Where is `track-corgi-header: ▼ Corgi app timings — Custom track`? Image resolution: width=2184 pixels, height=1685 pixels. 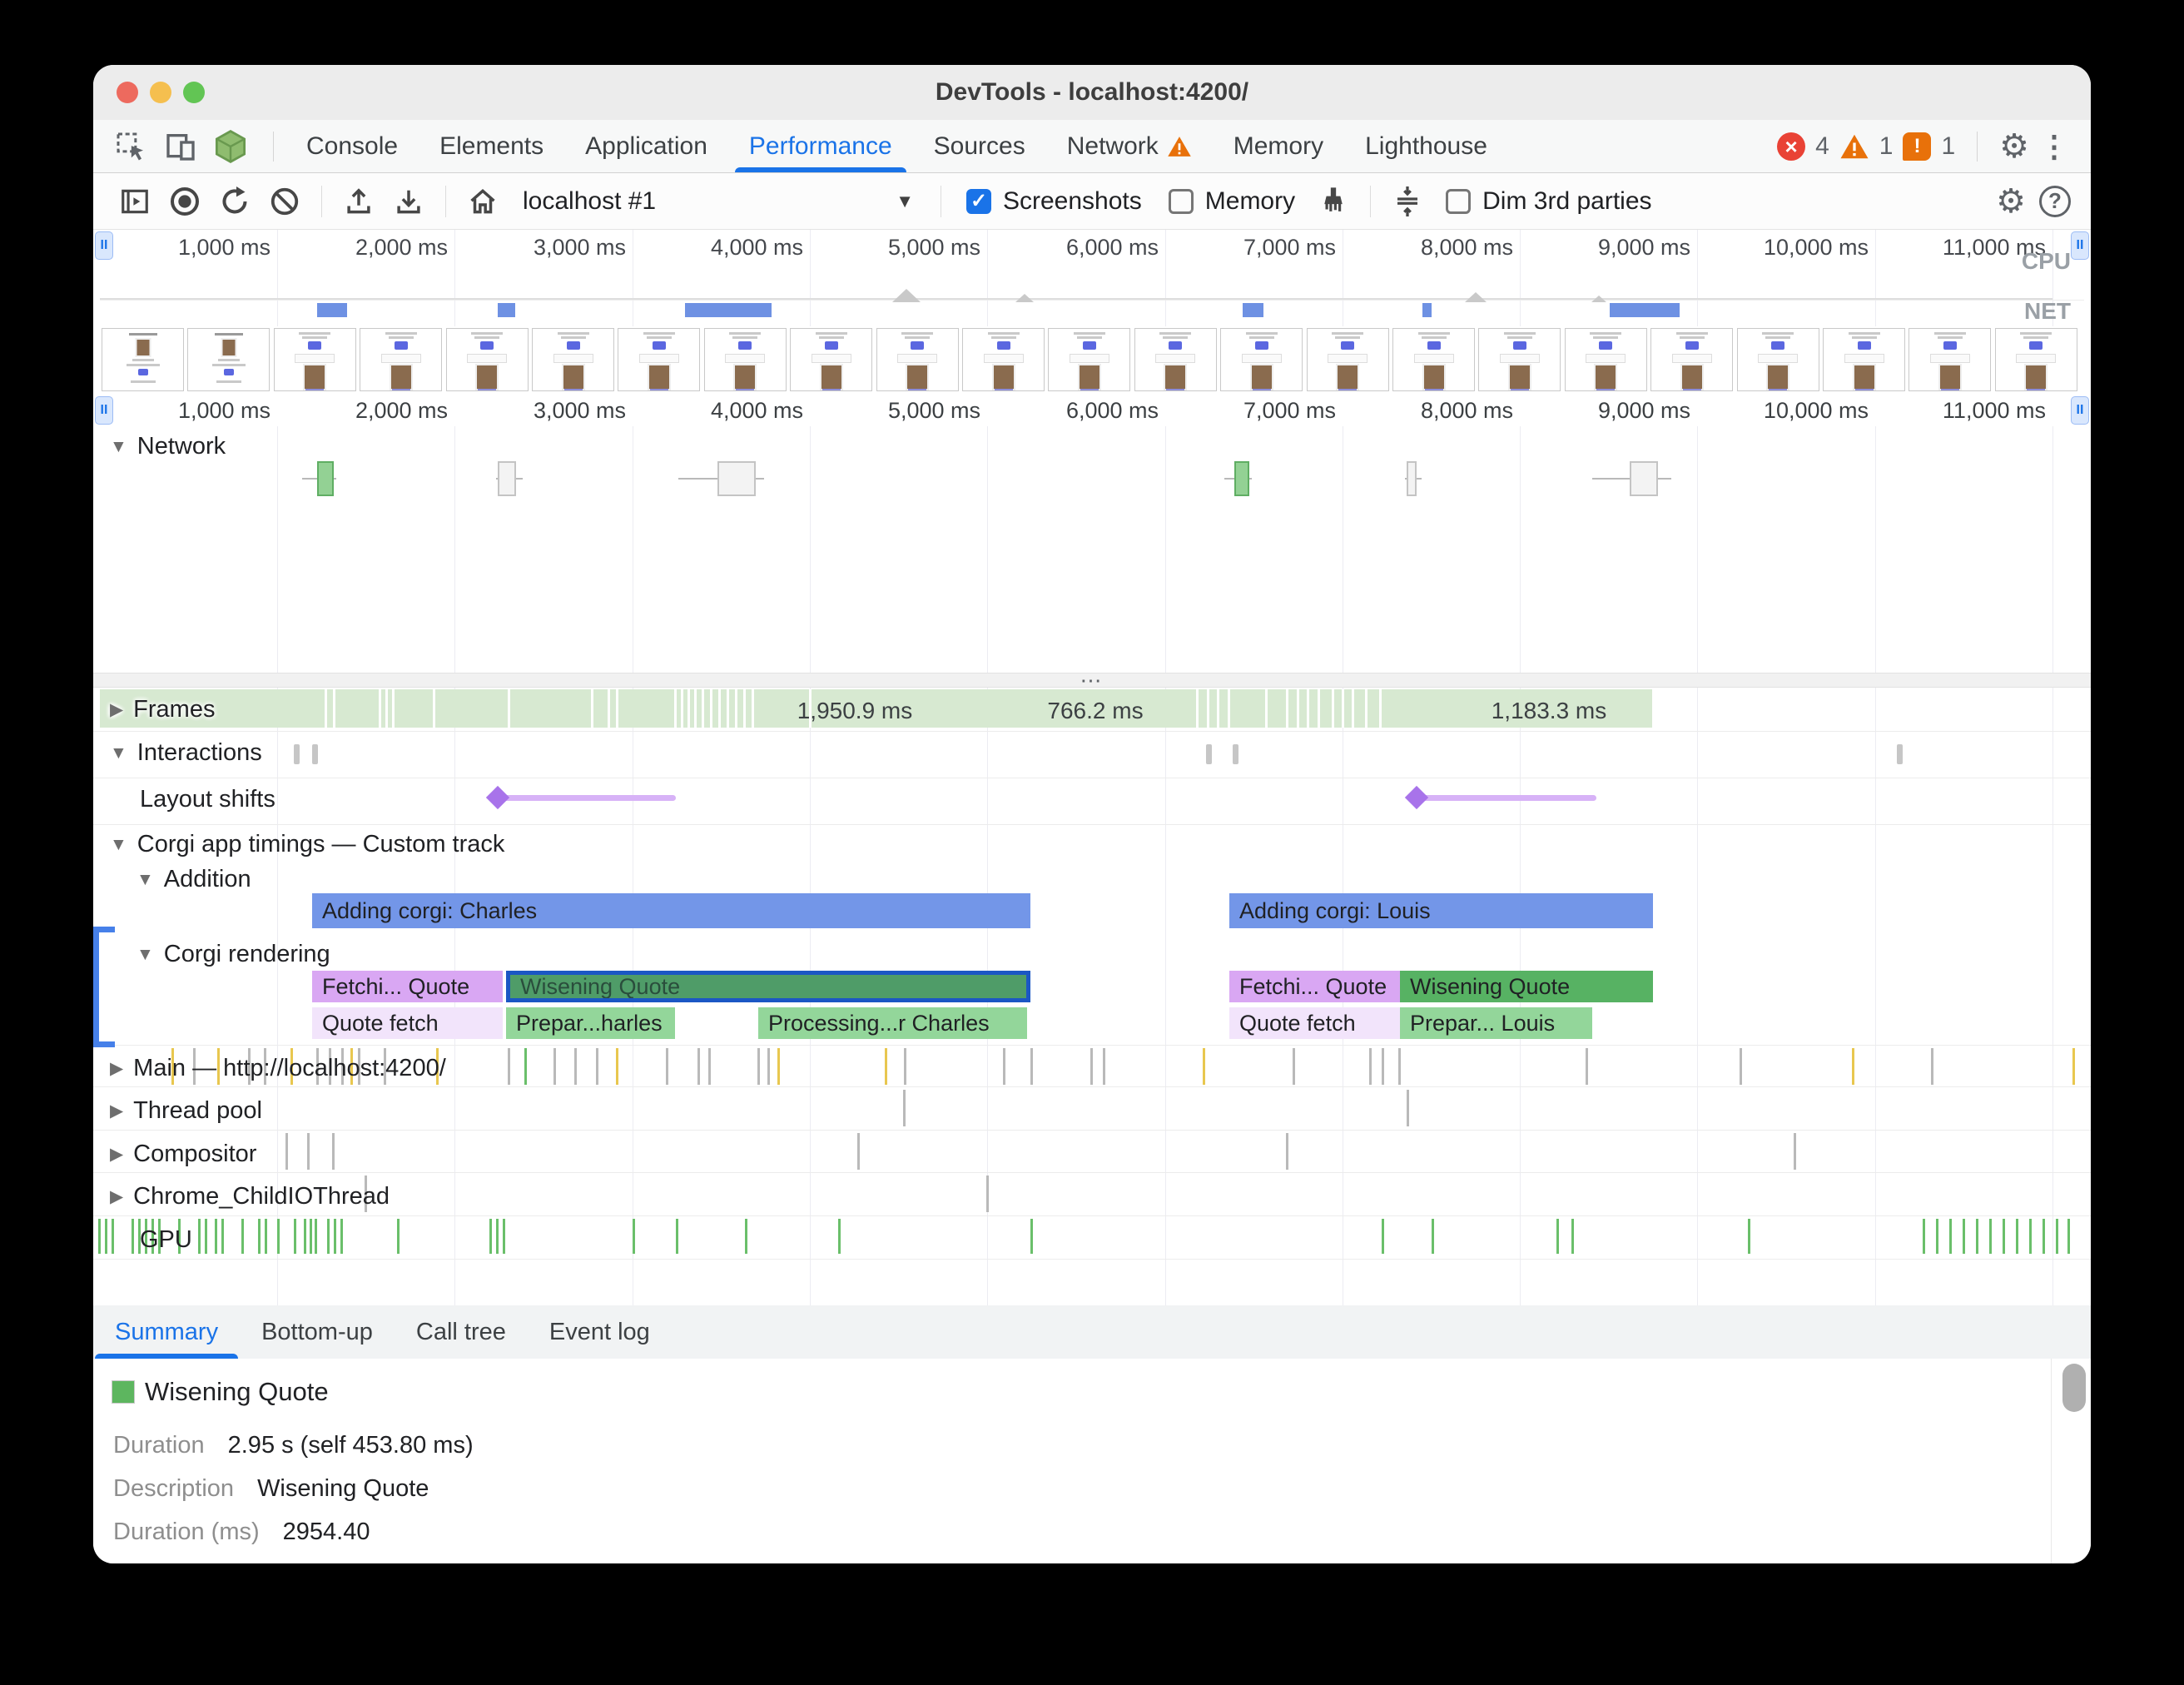
track-corgi-header: ▼ Corgi app timings — Custom track is located at coordinates (307, 845).